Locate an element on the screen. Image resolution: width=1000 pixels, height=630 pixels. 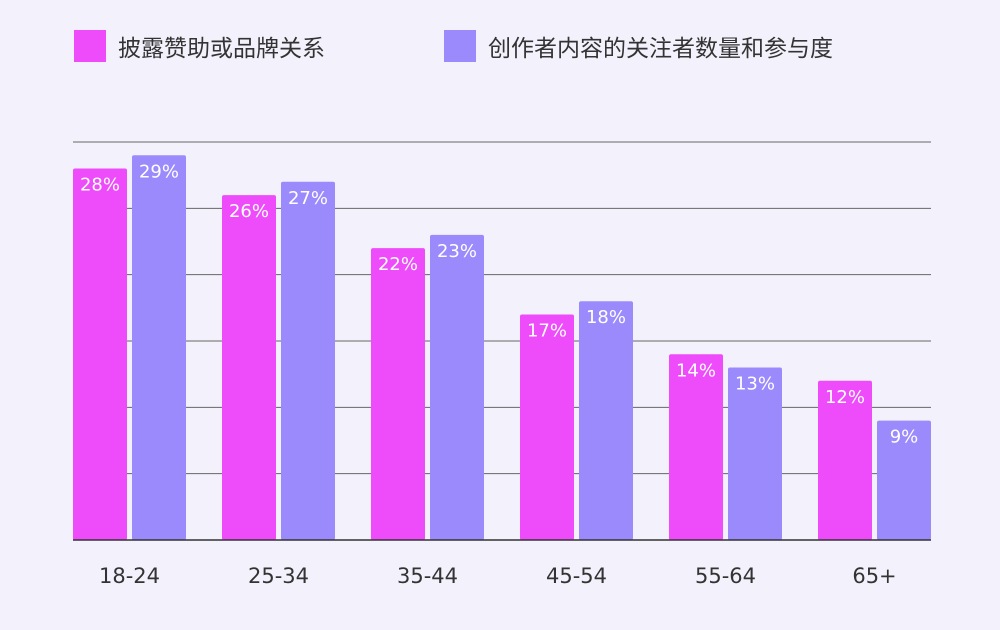
data-label: 17% is located at coordinates (547, 330).